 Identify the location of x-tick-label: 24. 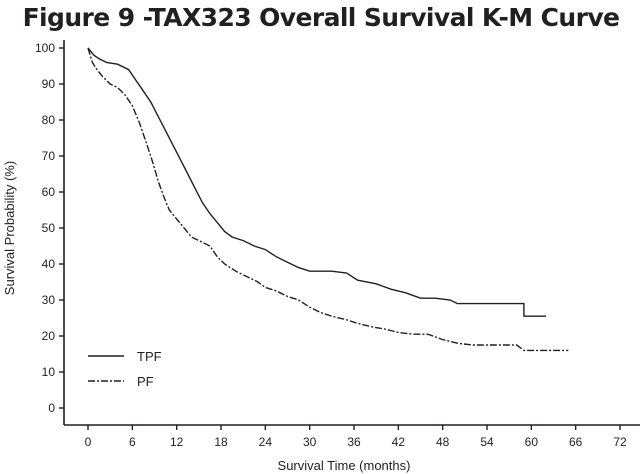
(266, 442).